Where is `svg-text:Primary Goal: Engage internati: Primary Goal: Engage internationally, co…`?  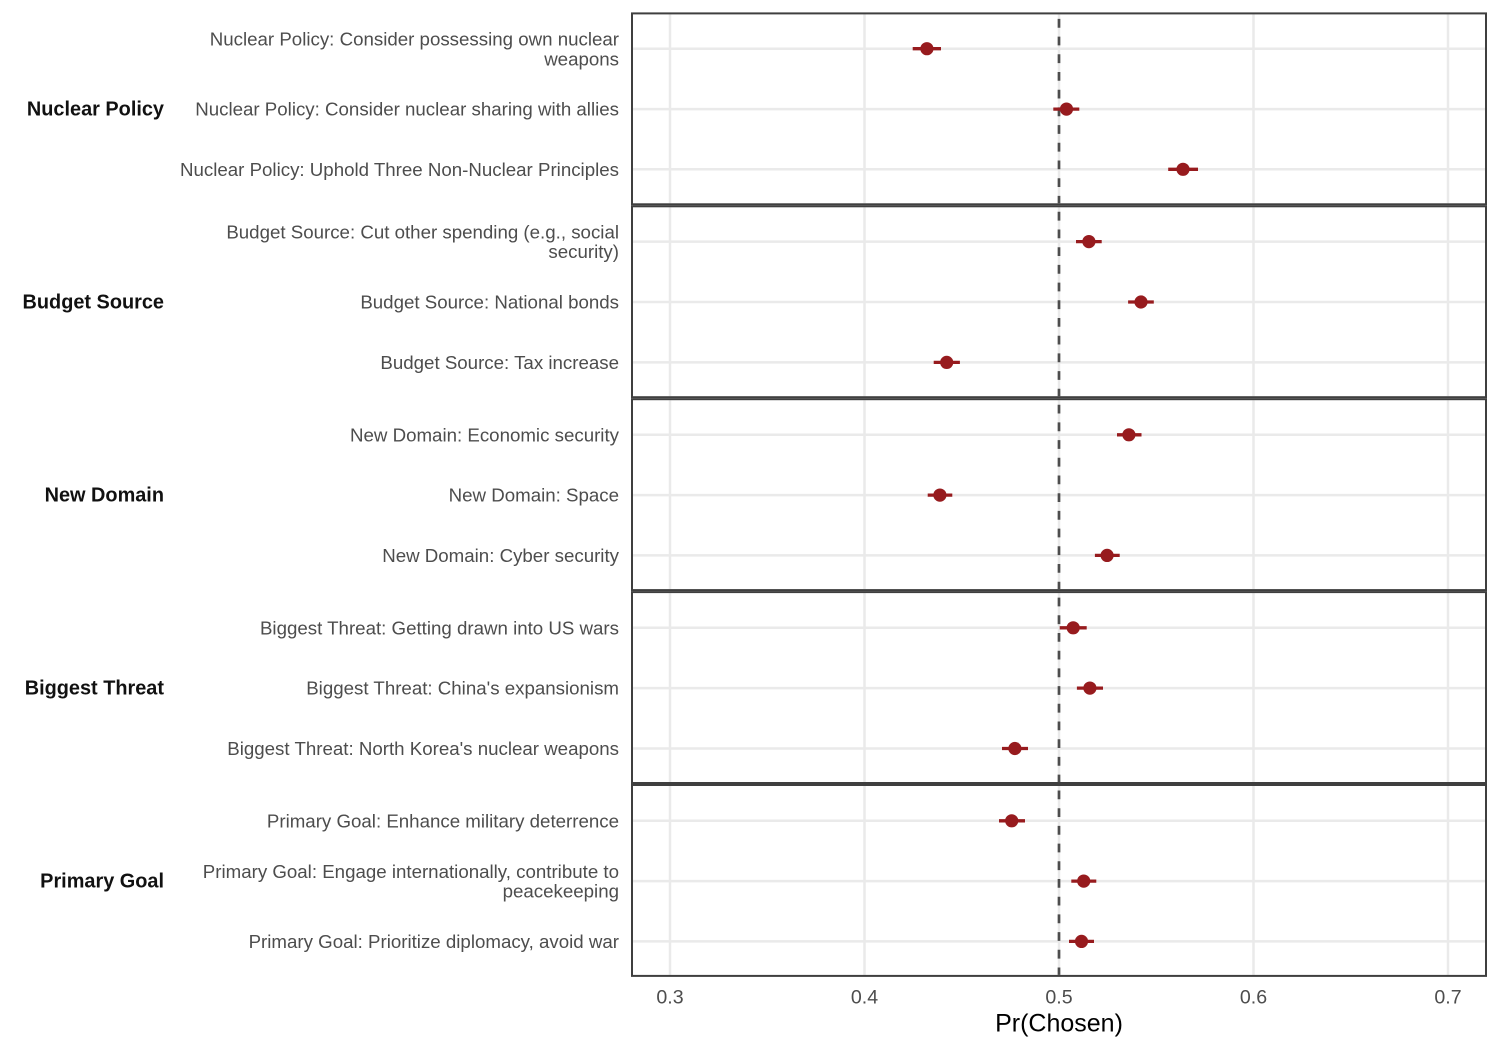
svg-text:Primary Goal: Engage internati: Primary Goal: Engage internationally, co… is located at coordinates (411, 871).